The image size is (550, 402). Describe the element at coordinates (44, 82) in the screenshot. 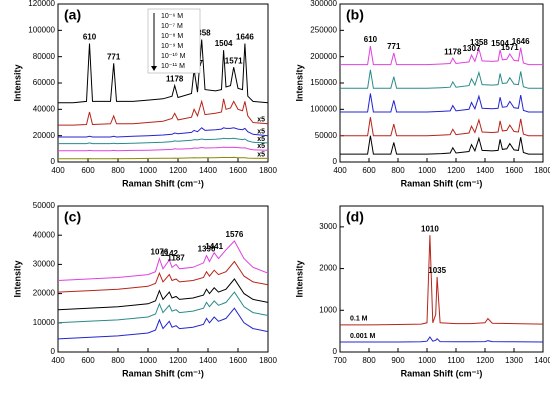

I see `y-tick-label: 60000` at that location.